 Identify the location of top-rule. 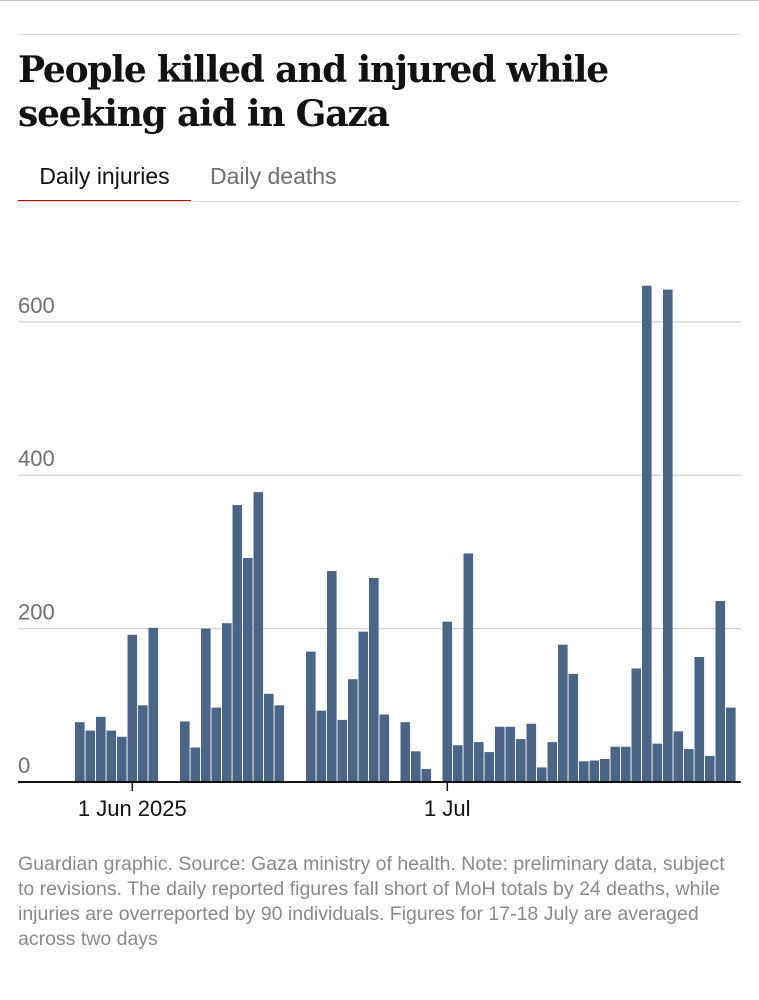
(379, 0).